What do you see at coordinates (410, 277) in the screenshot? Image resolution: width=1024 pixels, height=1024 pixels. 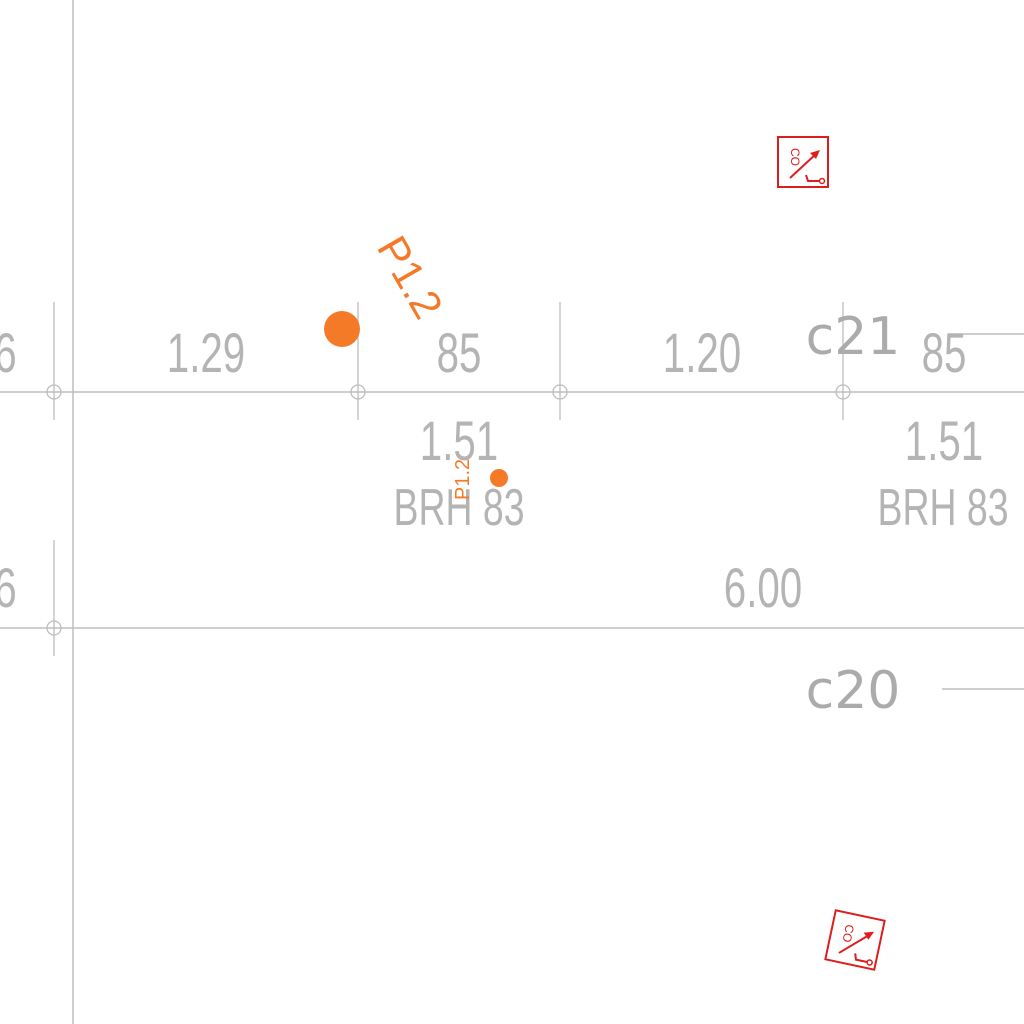 I see `point-tag-large: P1.2` at bounding box center [410, 277].